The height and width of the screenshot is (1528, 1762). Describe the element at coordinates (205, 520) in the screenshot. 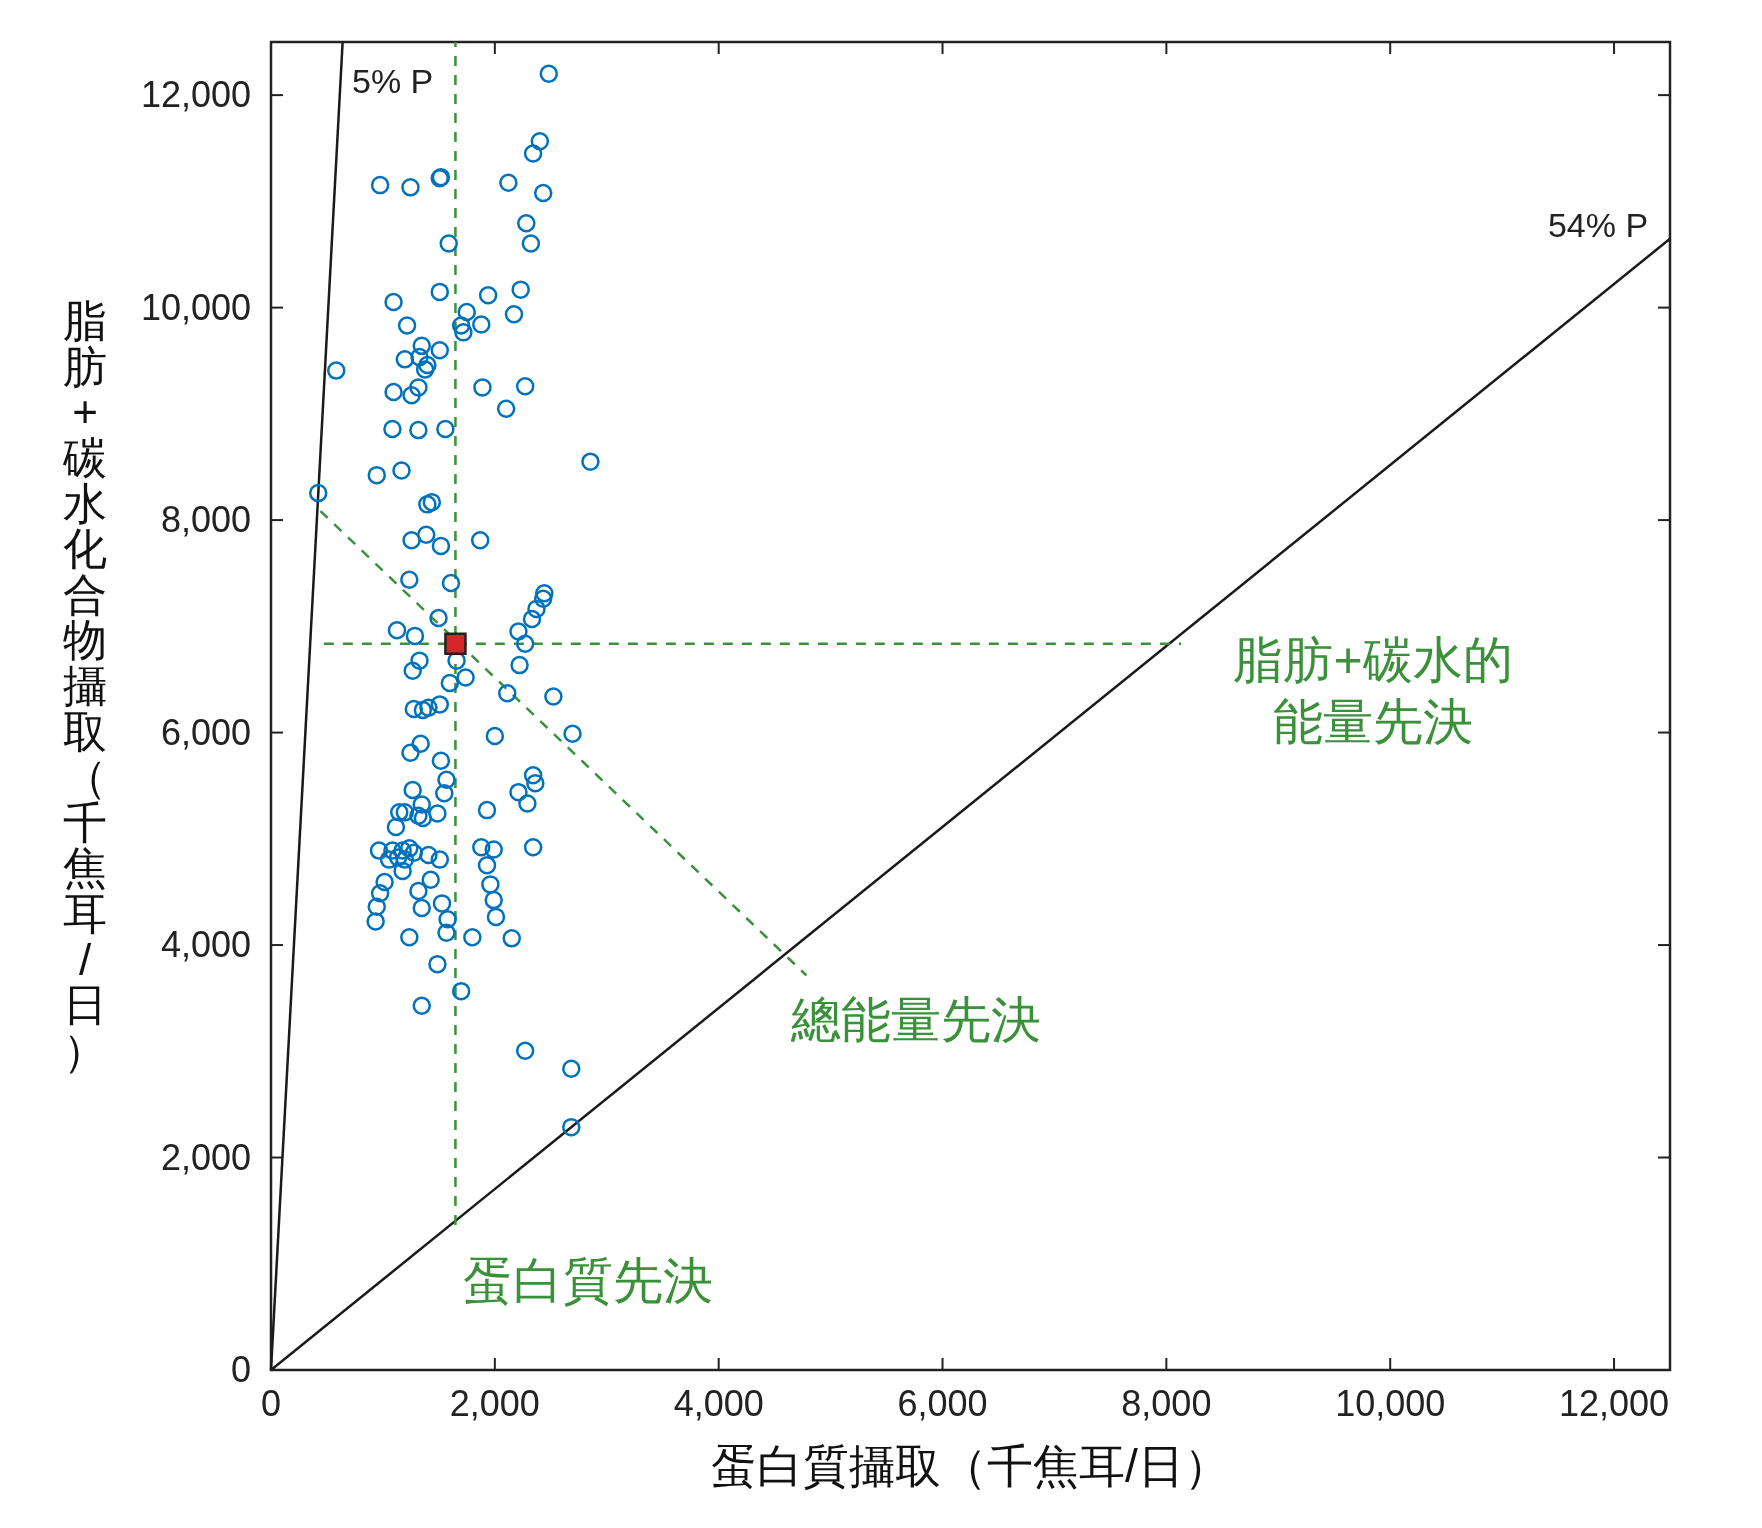

I see `y-tick-label: 8,000` at that location.